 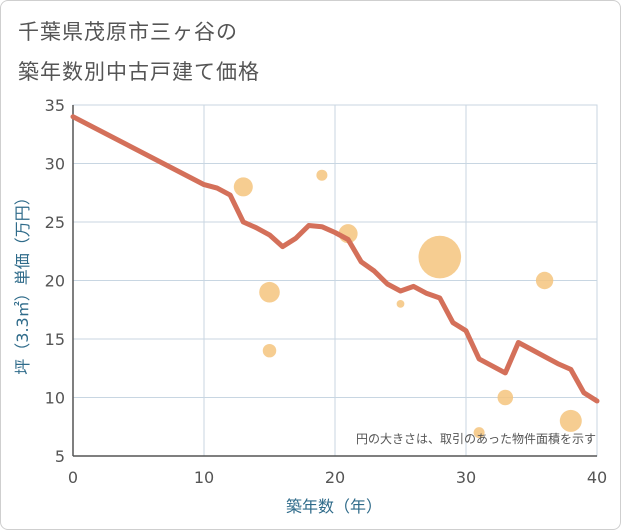 What do you see at coordinates (334, 506) in the screenshot?
I see `x-axis-label: 築年数（年）` at bounding box center [334, 506].